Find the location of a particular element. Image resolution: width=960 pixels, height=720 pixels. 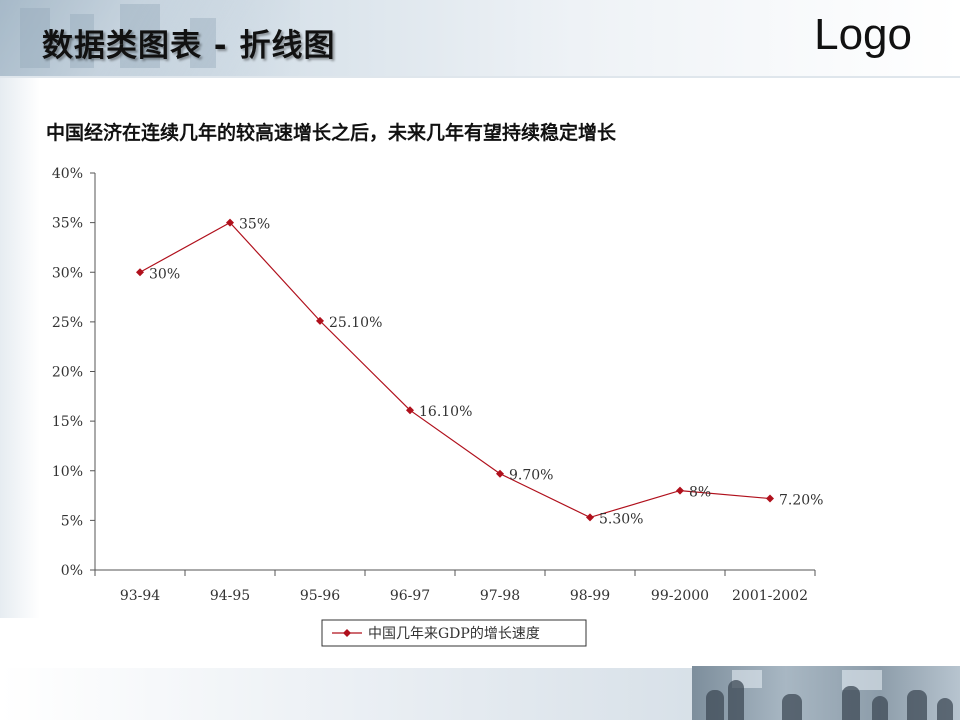

page-title: 数据类图表 - 折线图 is located at coordinates (189, 46).